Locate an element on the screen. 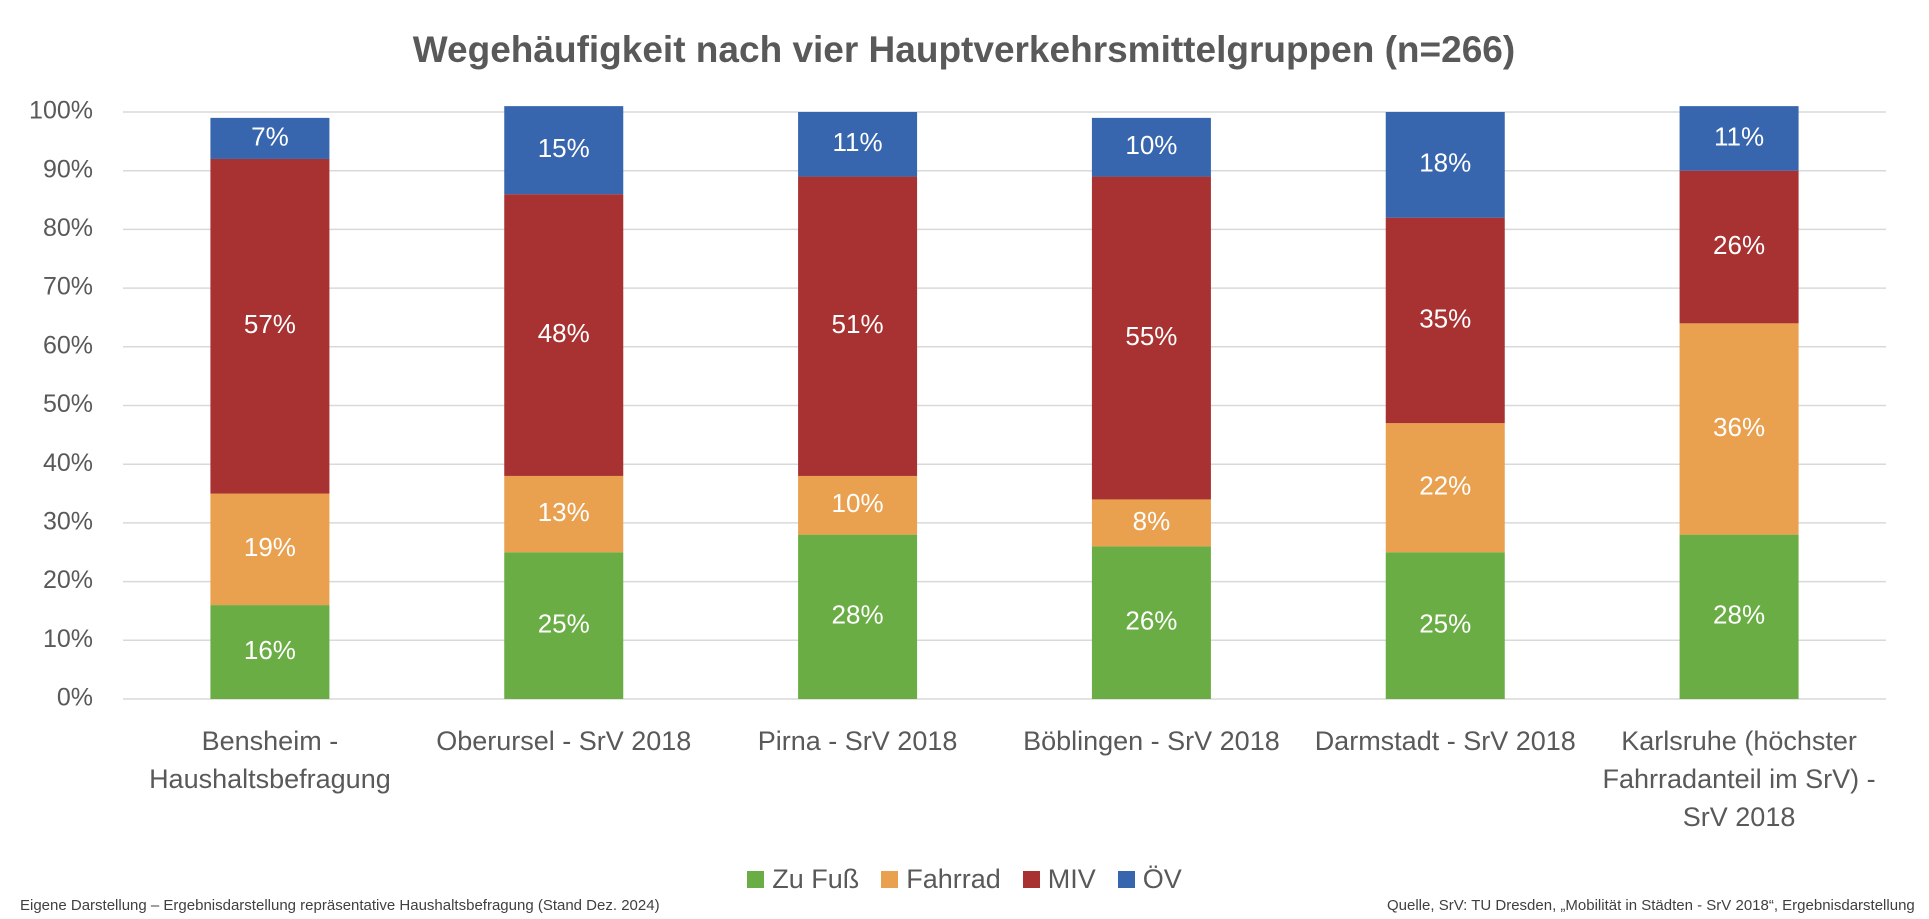  value-label: 36% is located at coordinates (1739, 427).